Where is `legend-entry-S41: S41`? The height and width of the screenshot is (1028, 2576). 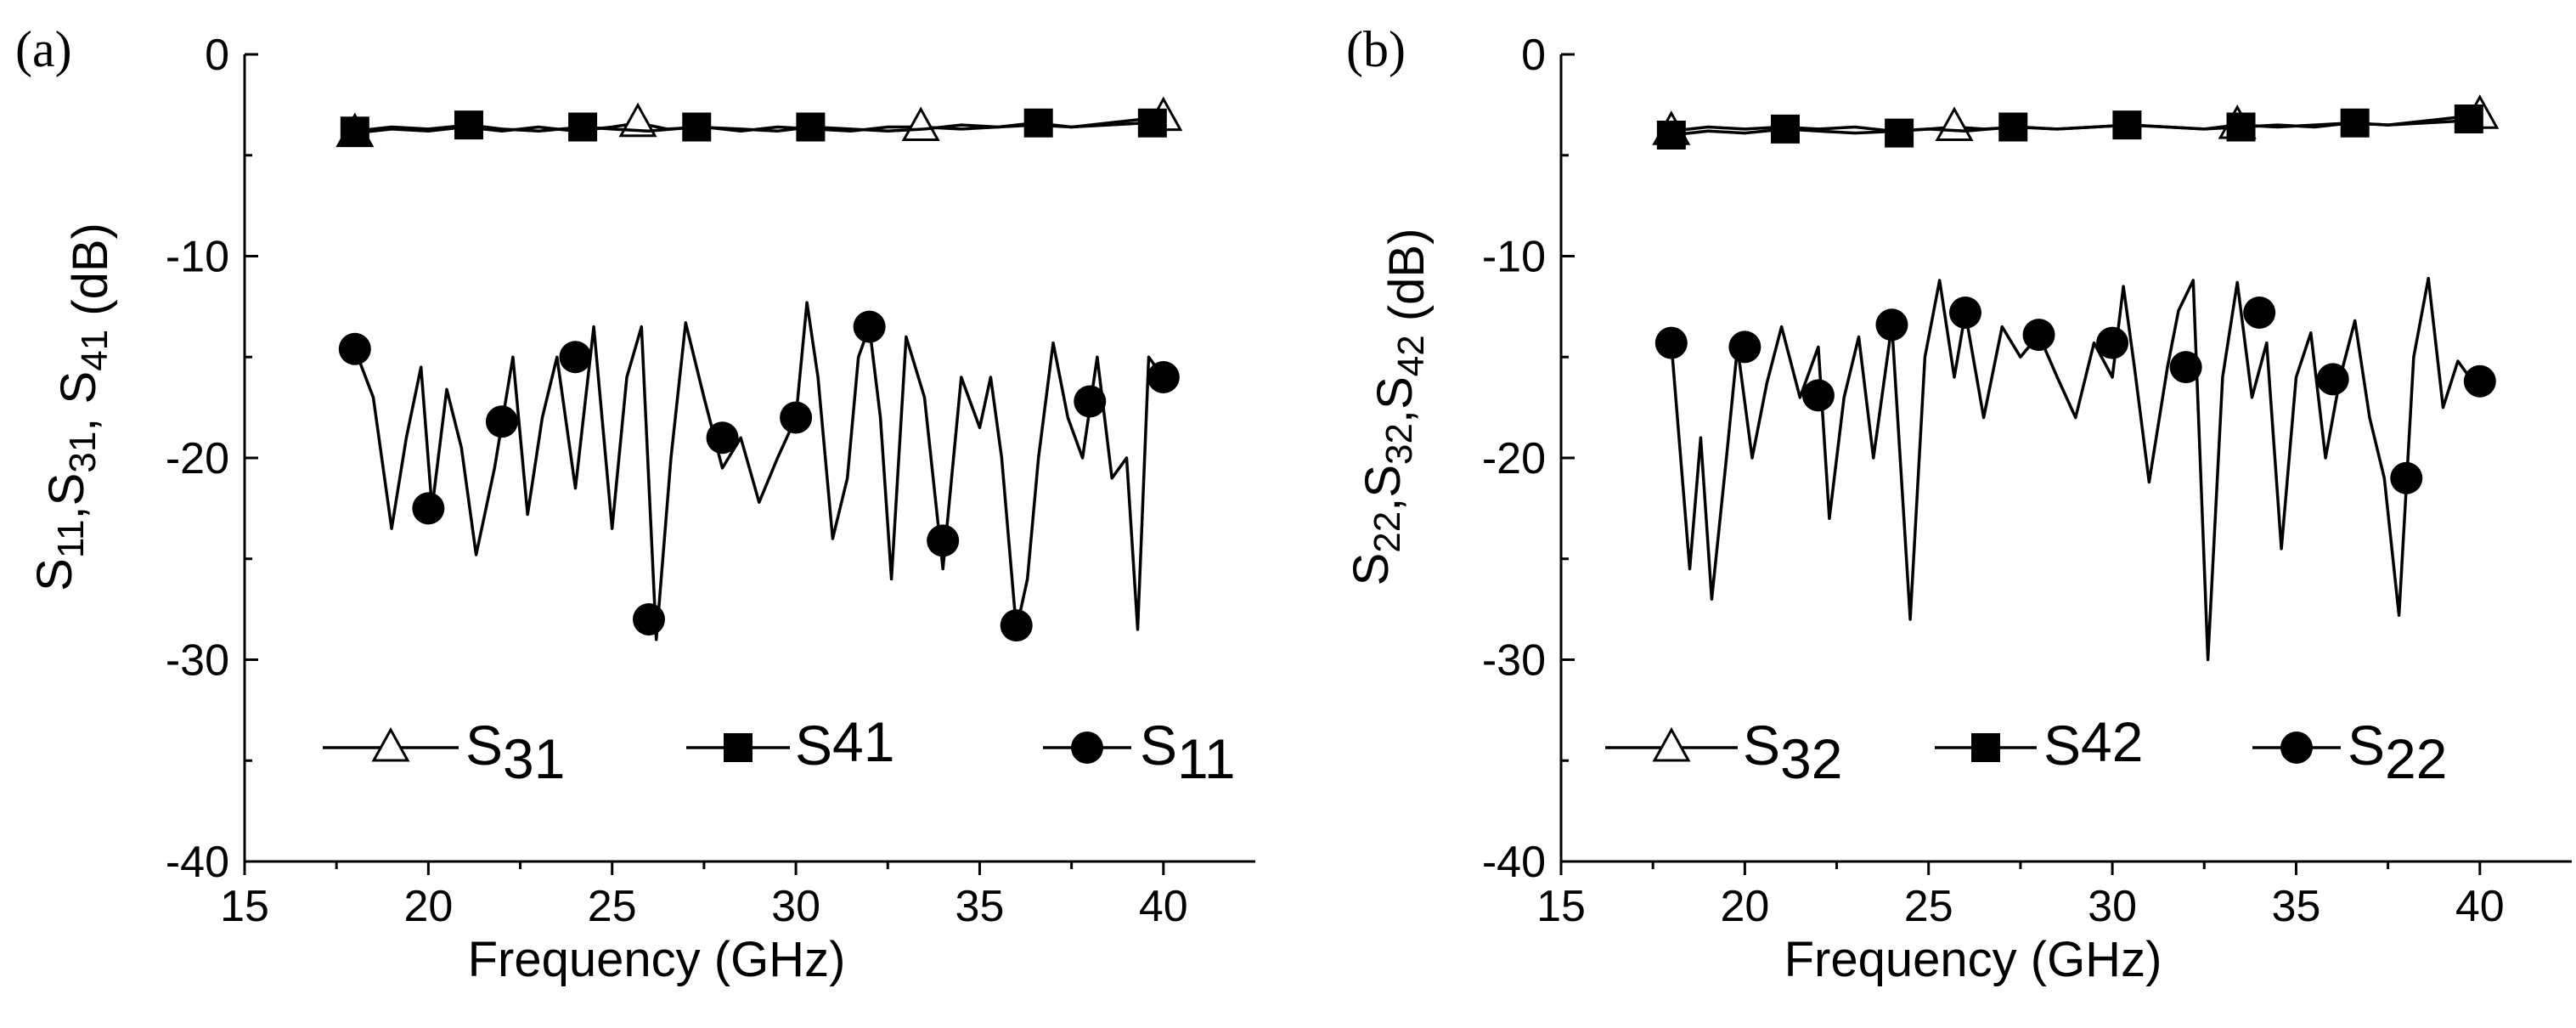 legend-entry-S41: S41 is located at coordinates (790, 743).